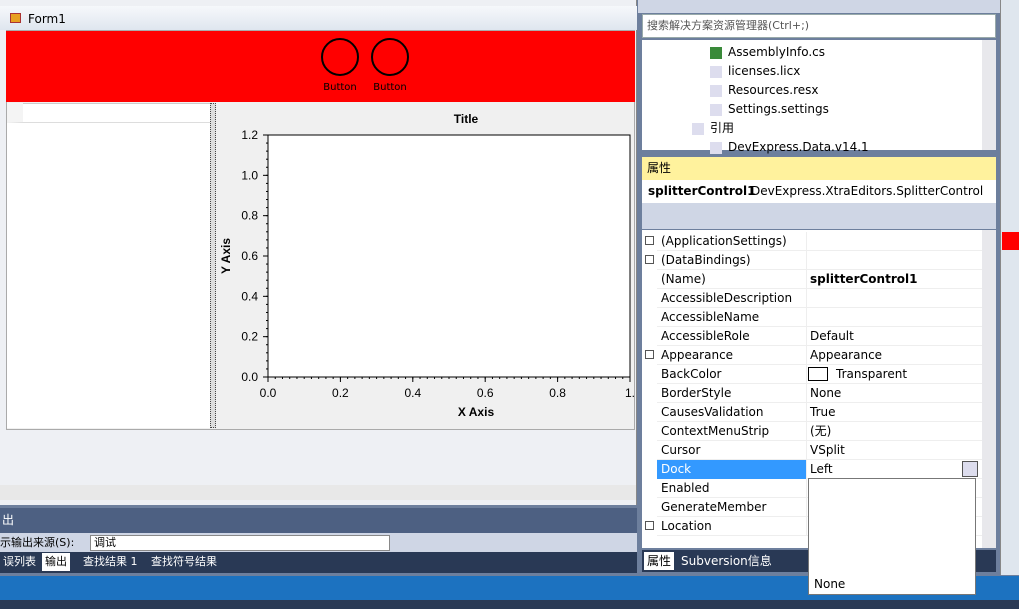 The image size is (1019, 609). I want to click on property-value: Default, so click(832, 336).